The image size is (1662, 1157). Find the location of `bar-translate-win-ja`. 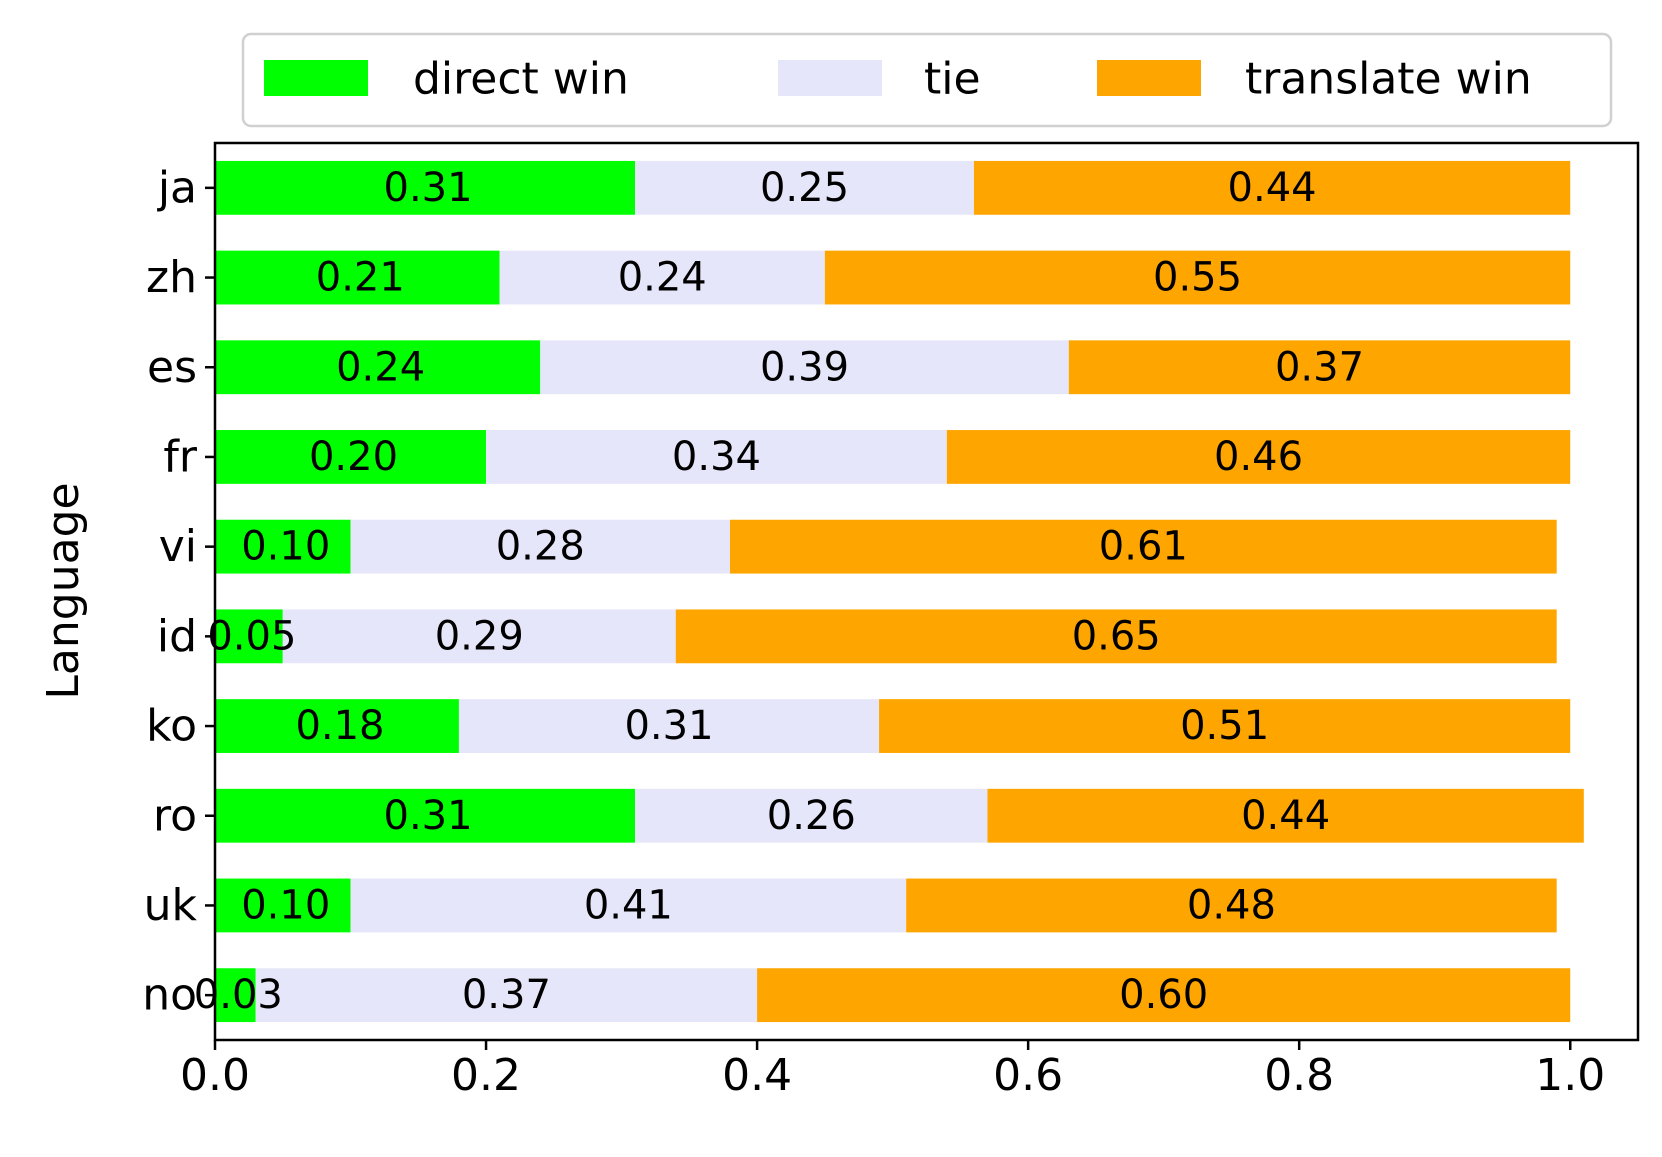

bar-translate-win-ja is located at coordinates (1272, 187).